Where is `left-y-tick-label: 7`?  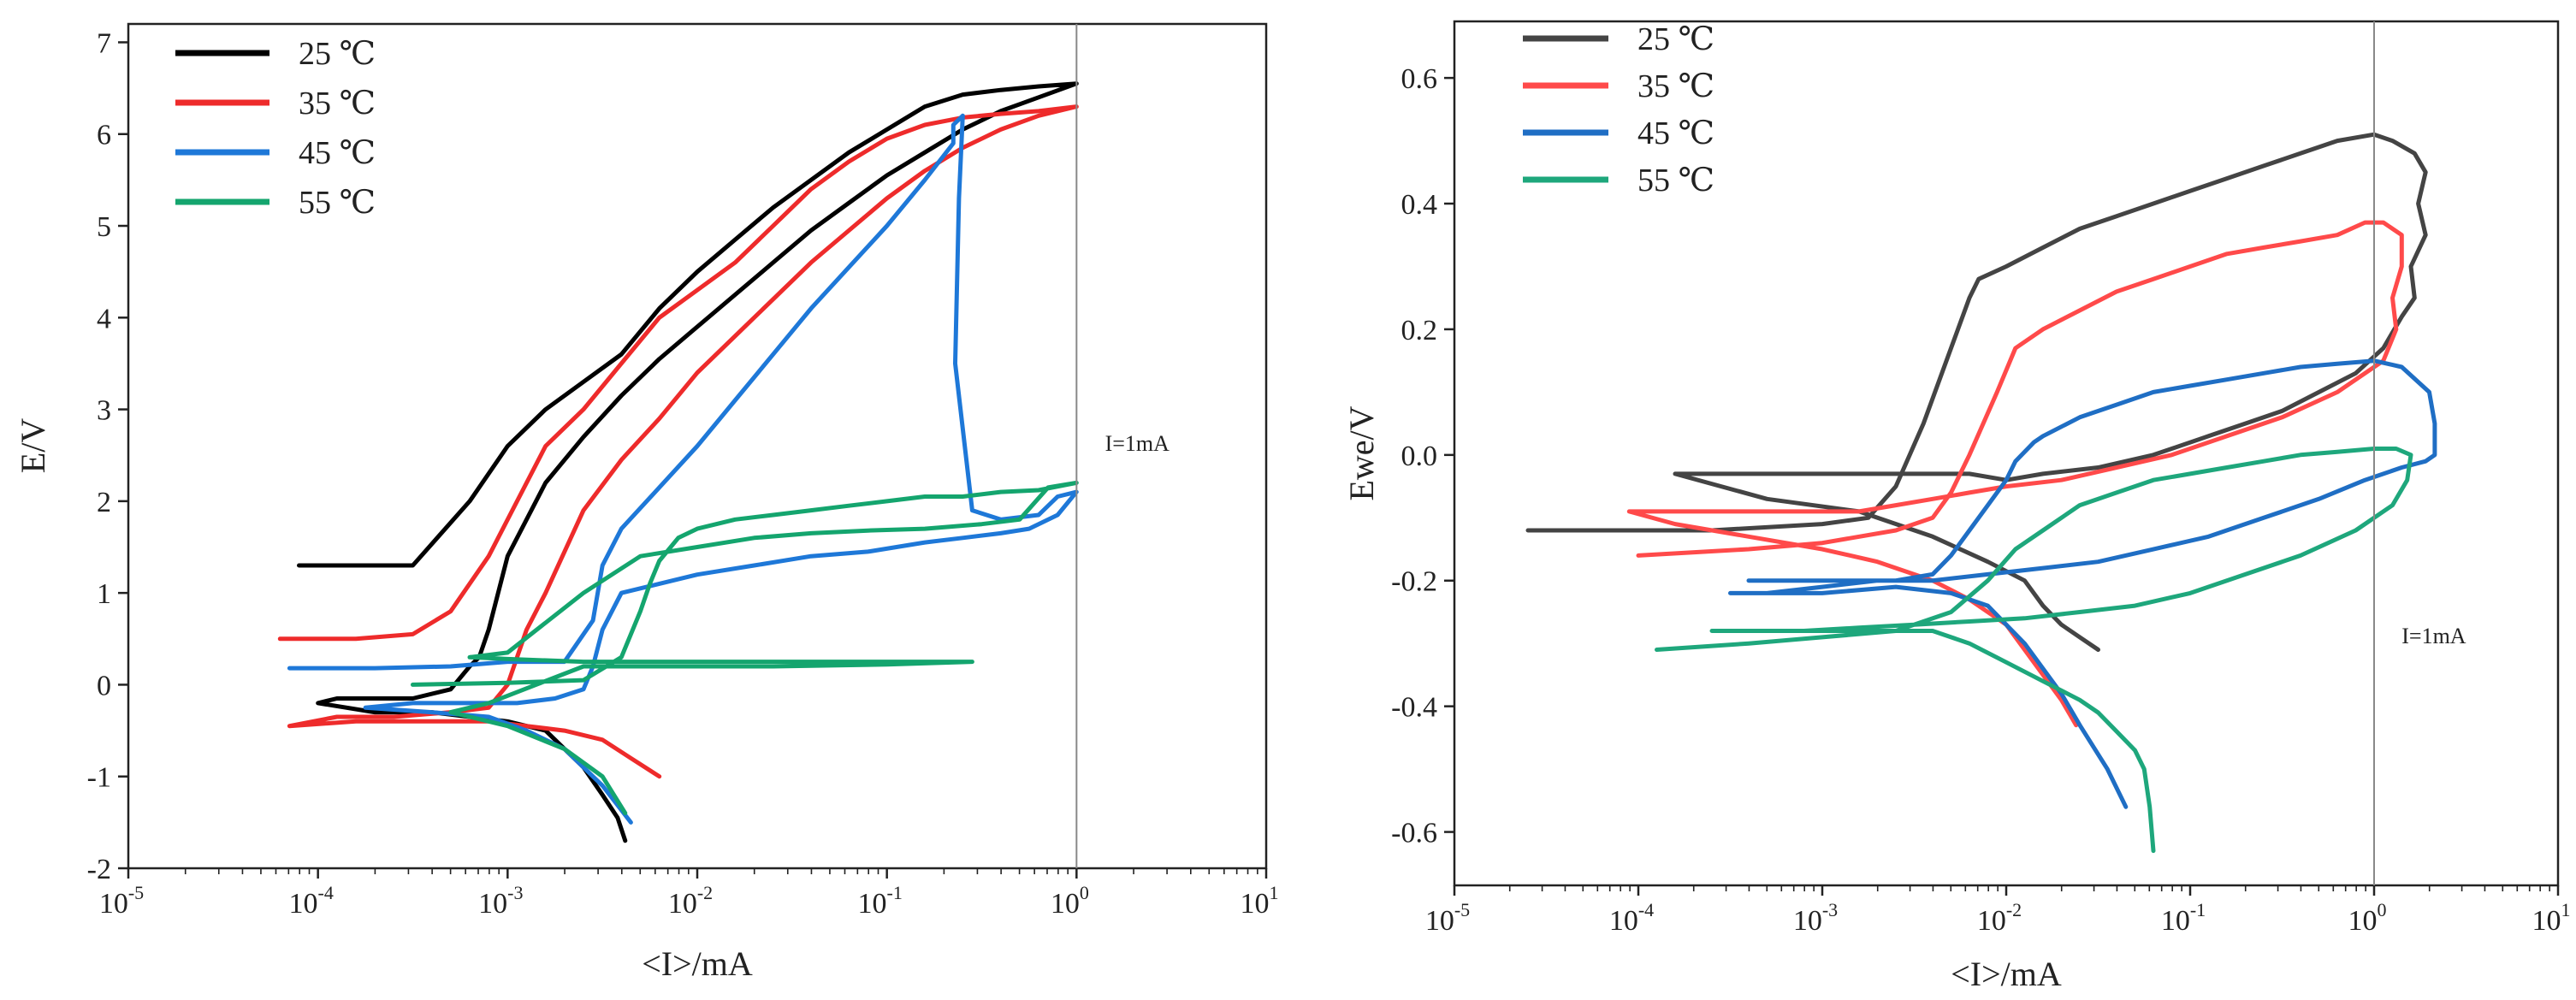
left-y-tick-label: 7 is located at coordinates (104, 43).